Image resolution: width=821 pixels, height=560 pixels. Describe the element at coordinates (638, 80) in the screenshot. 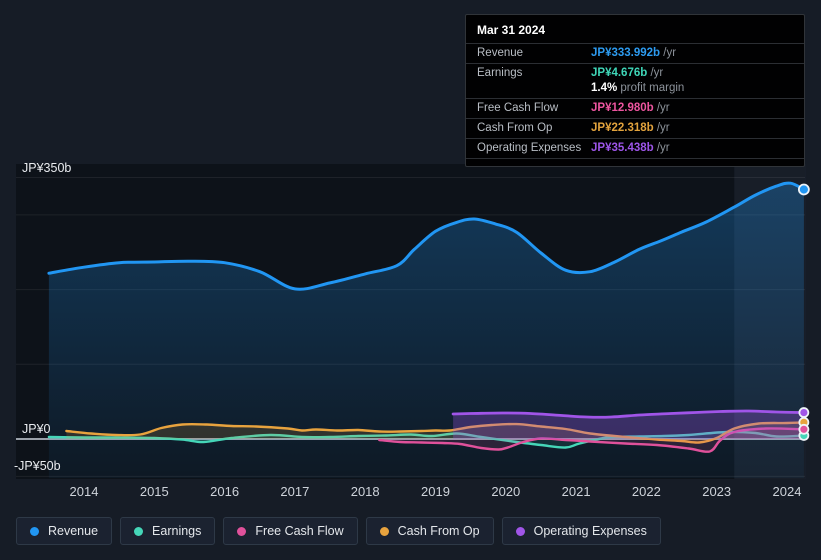

I see `tooltip-value: JP¥4.676b /yr 1.4% profit margin` at that location.